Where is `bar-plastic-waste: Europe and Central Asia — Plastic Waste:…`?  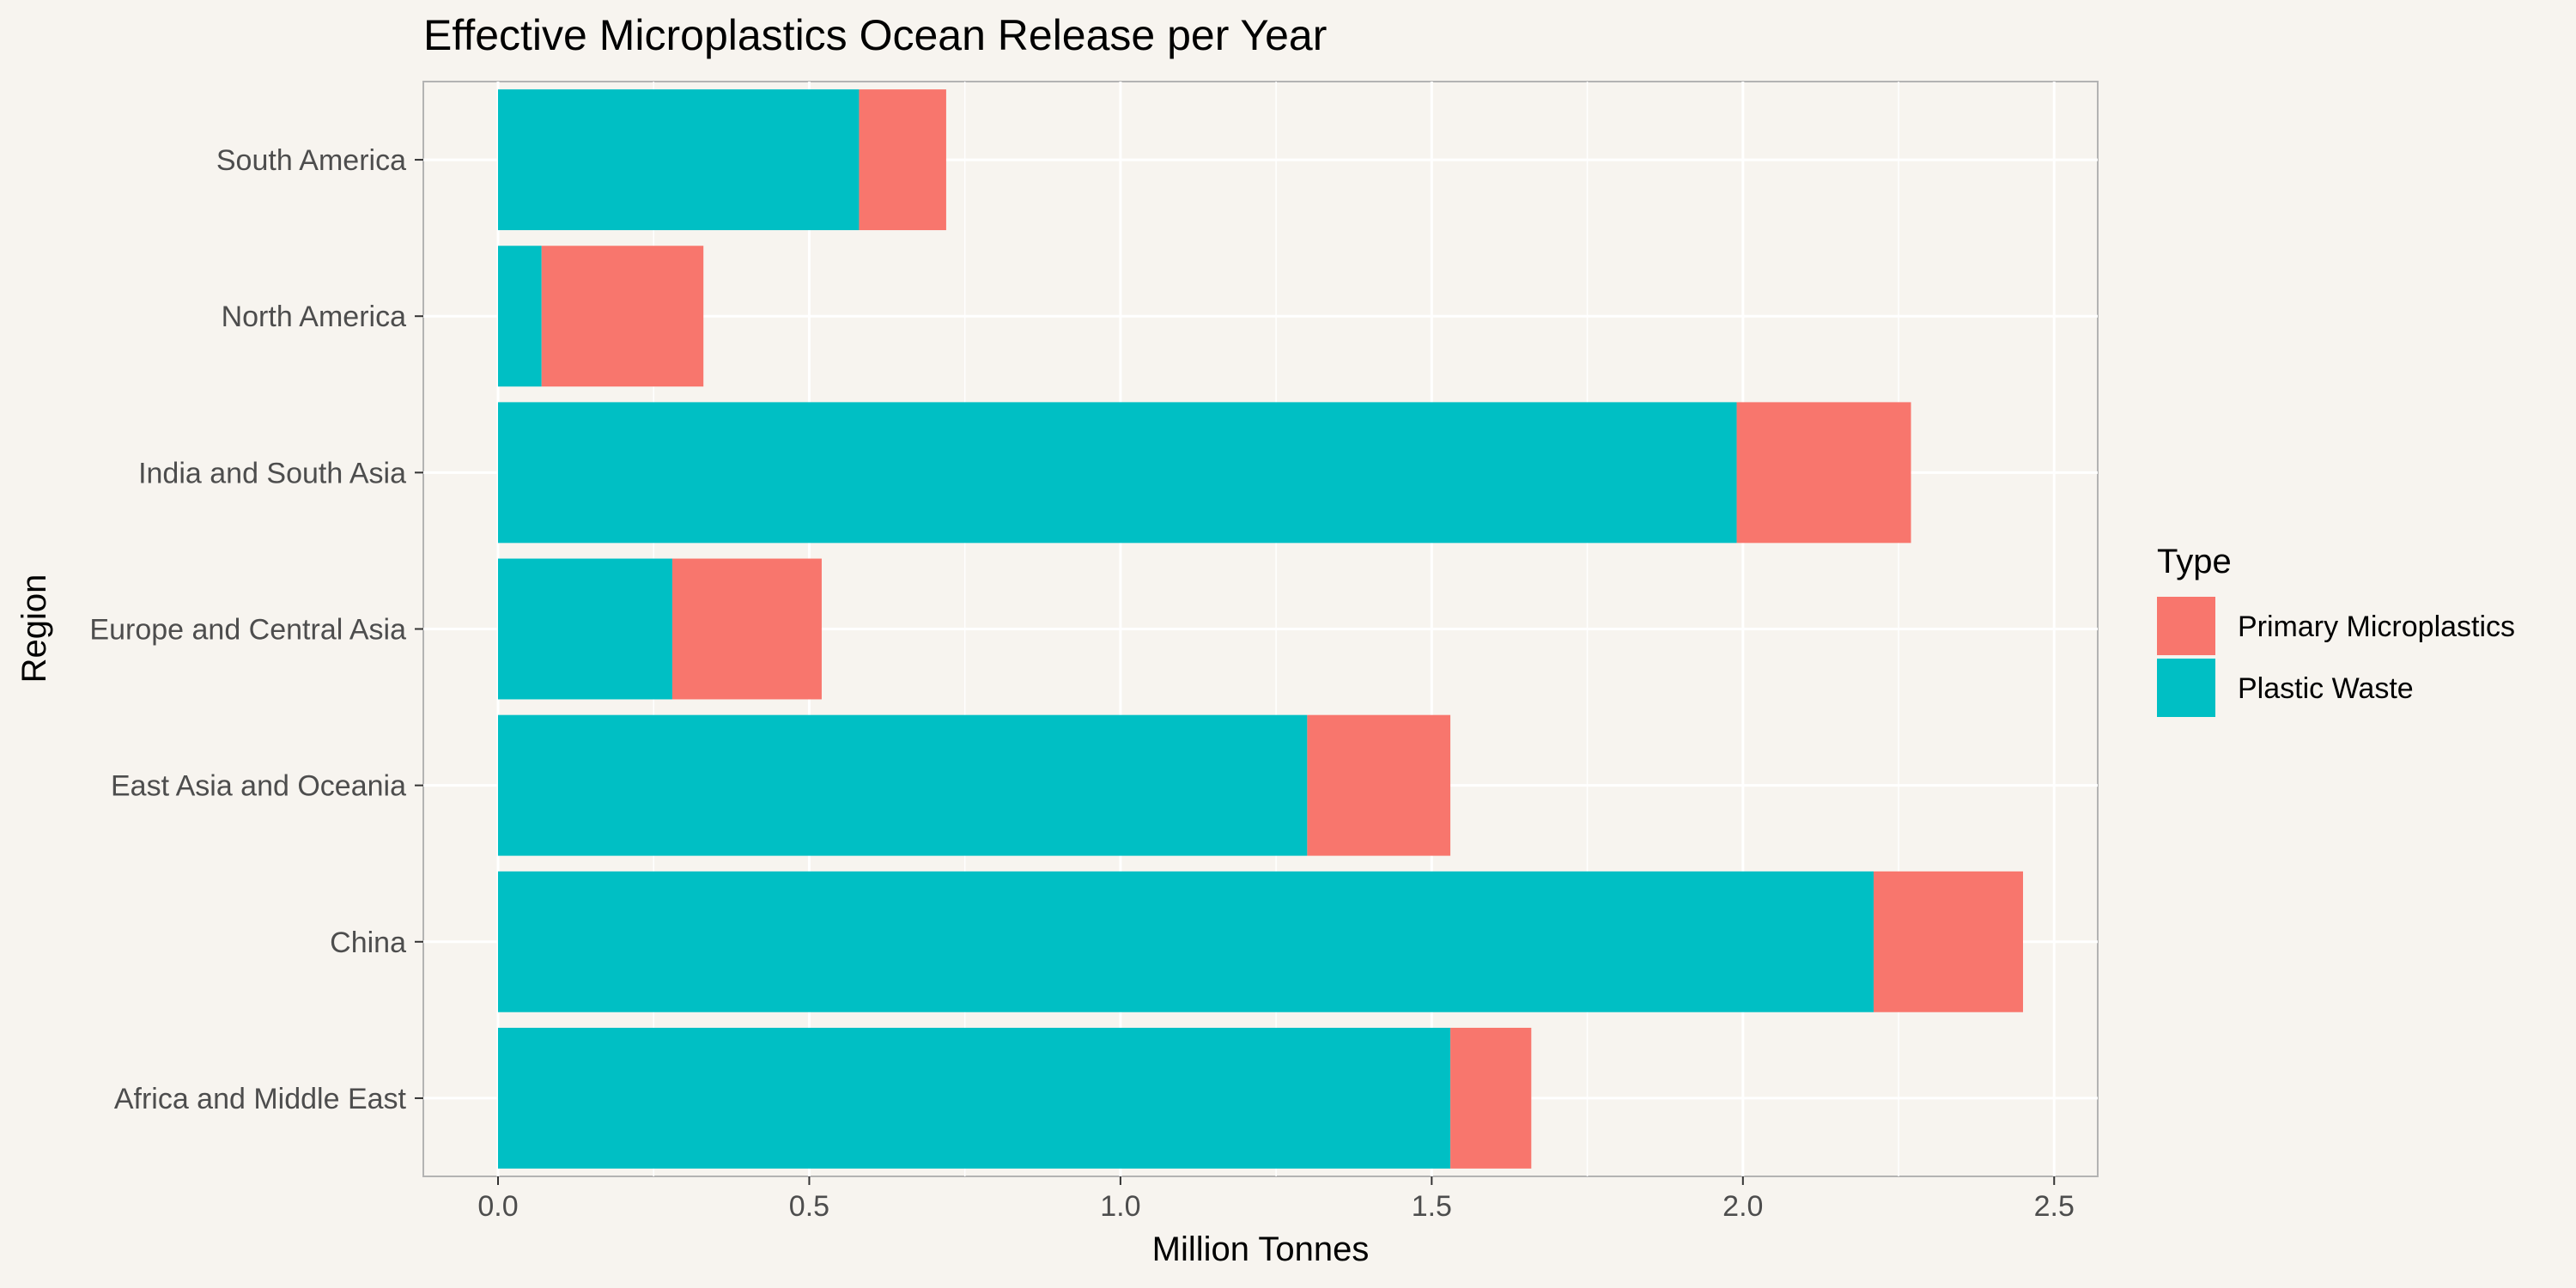
bar-plastic-waste: Europe and Central Asia — Plastic Waste:… is located at coordinates (585, 629).